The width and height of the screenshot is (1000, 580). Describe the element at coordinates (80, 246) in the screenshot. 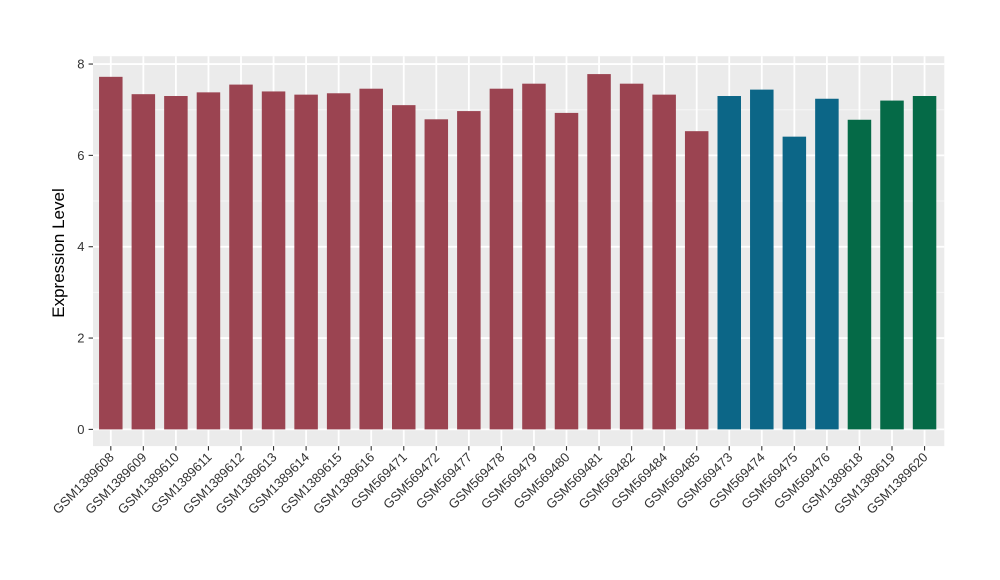

I see `y-tick-label: 4` at that location.